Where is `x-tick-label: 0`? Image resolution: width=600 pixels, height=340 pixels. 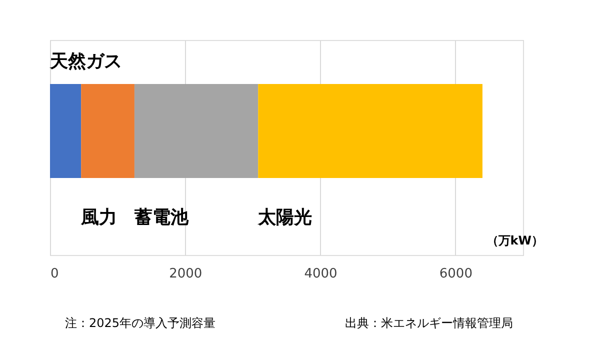 x-tick-label: 0 is located at coordinates (54, 274).